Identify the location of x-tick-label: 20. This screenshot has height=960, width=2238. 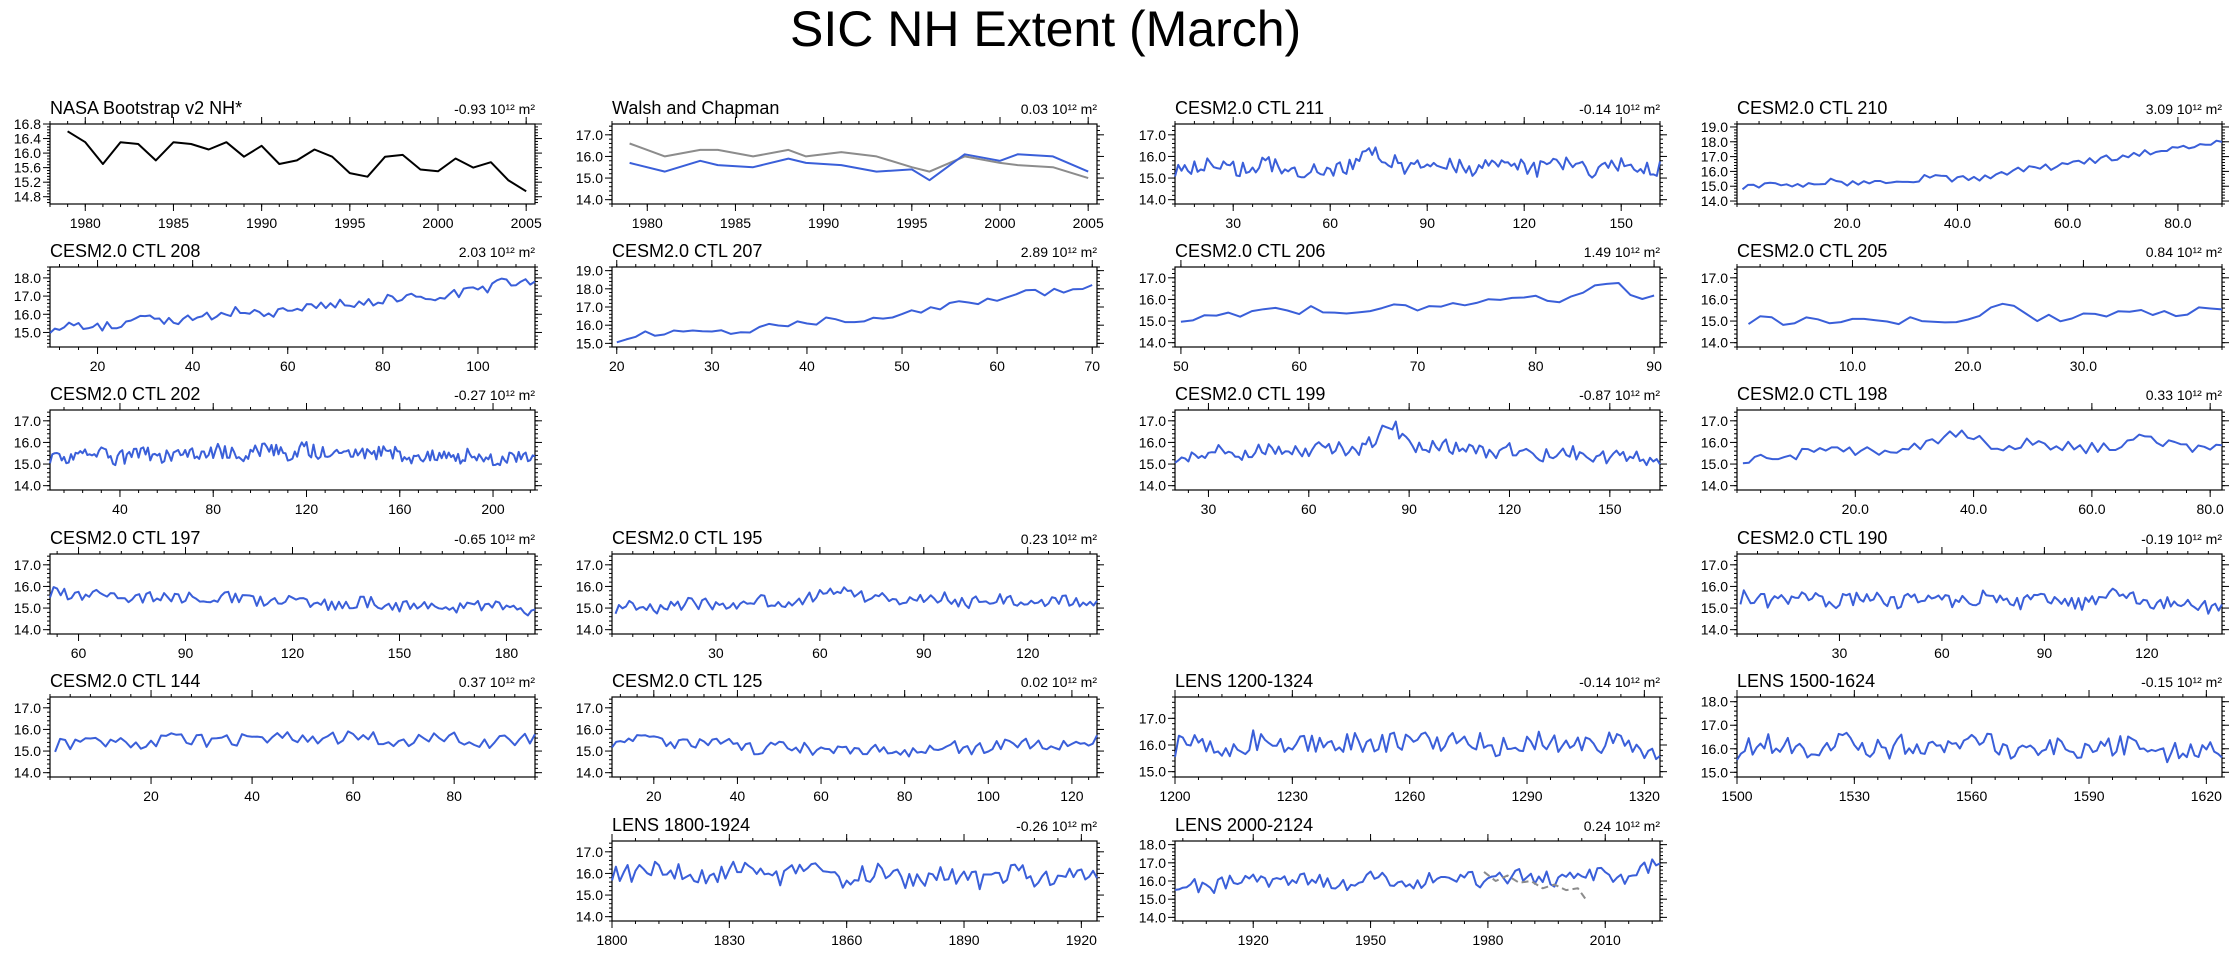
(98, 366).